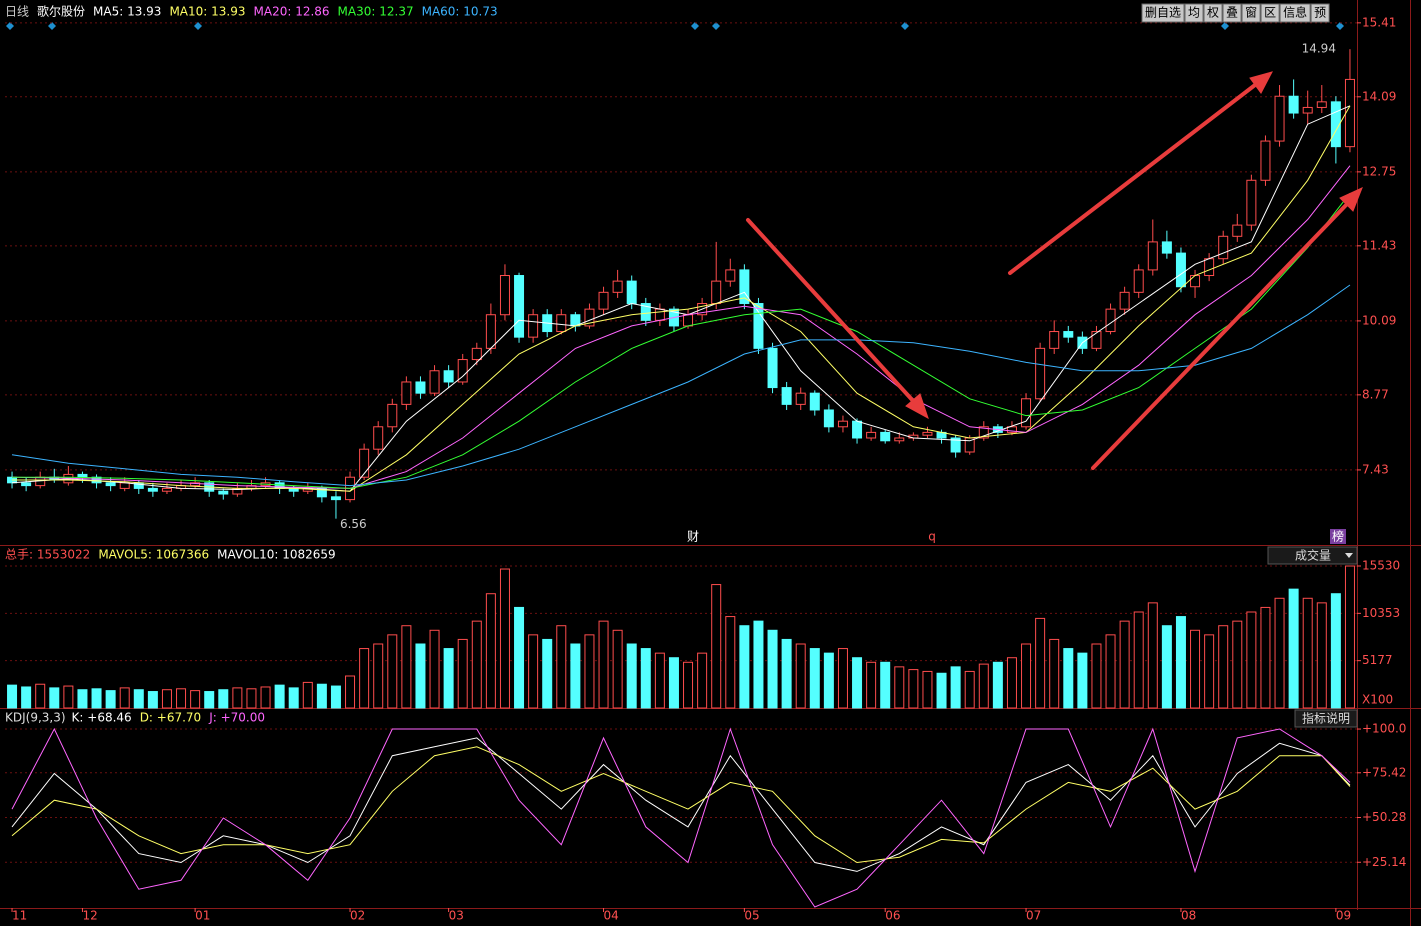  Describe the element at coordinates (1384, 817) in the screenshot. I see `y-tick-label: +50.28` at that location.